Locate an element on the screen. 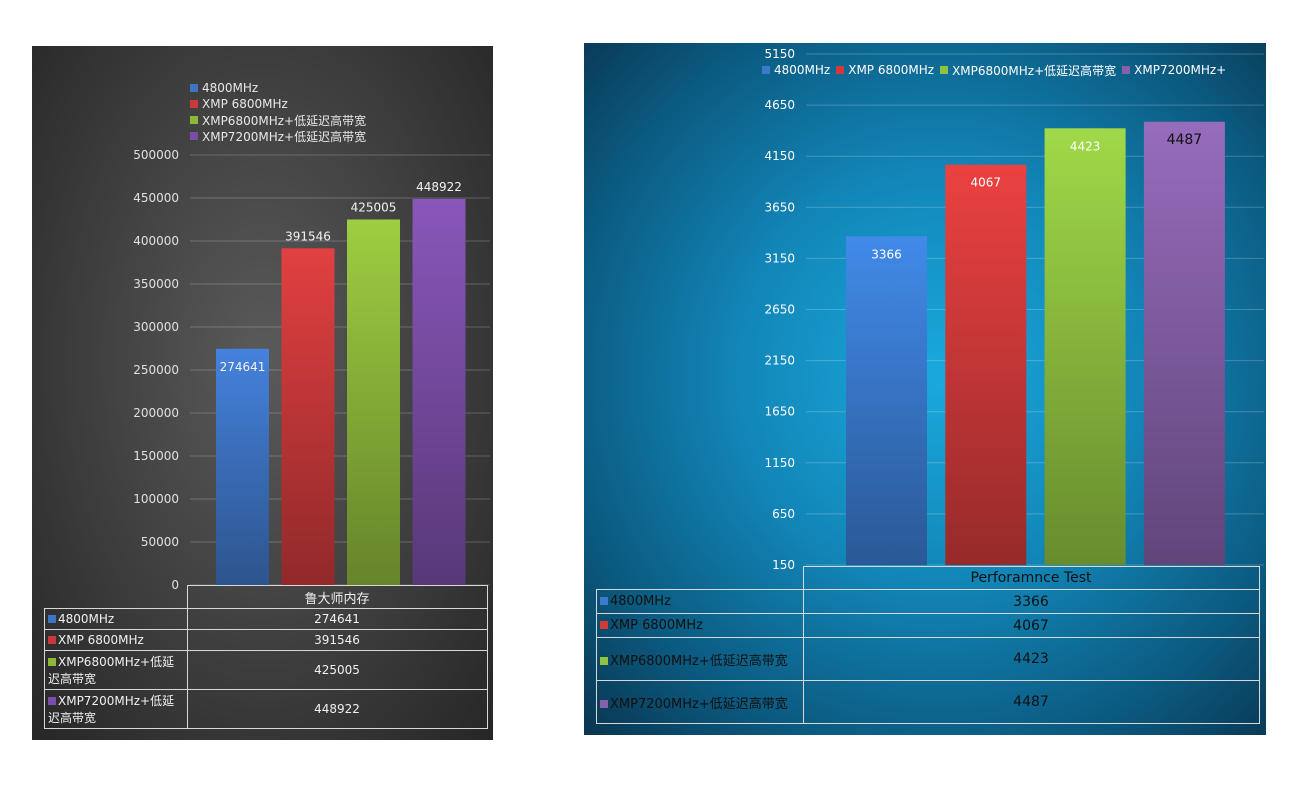  y-tick-label: 1150 is located at coordinates (779, 463).